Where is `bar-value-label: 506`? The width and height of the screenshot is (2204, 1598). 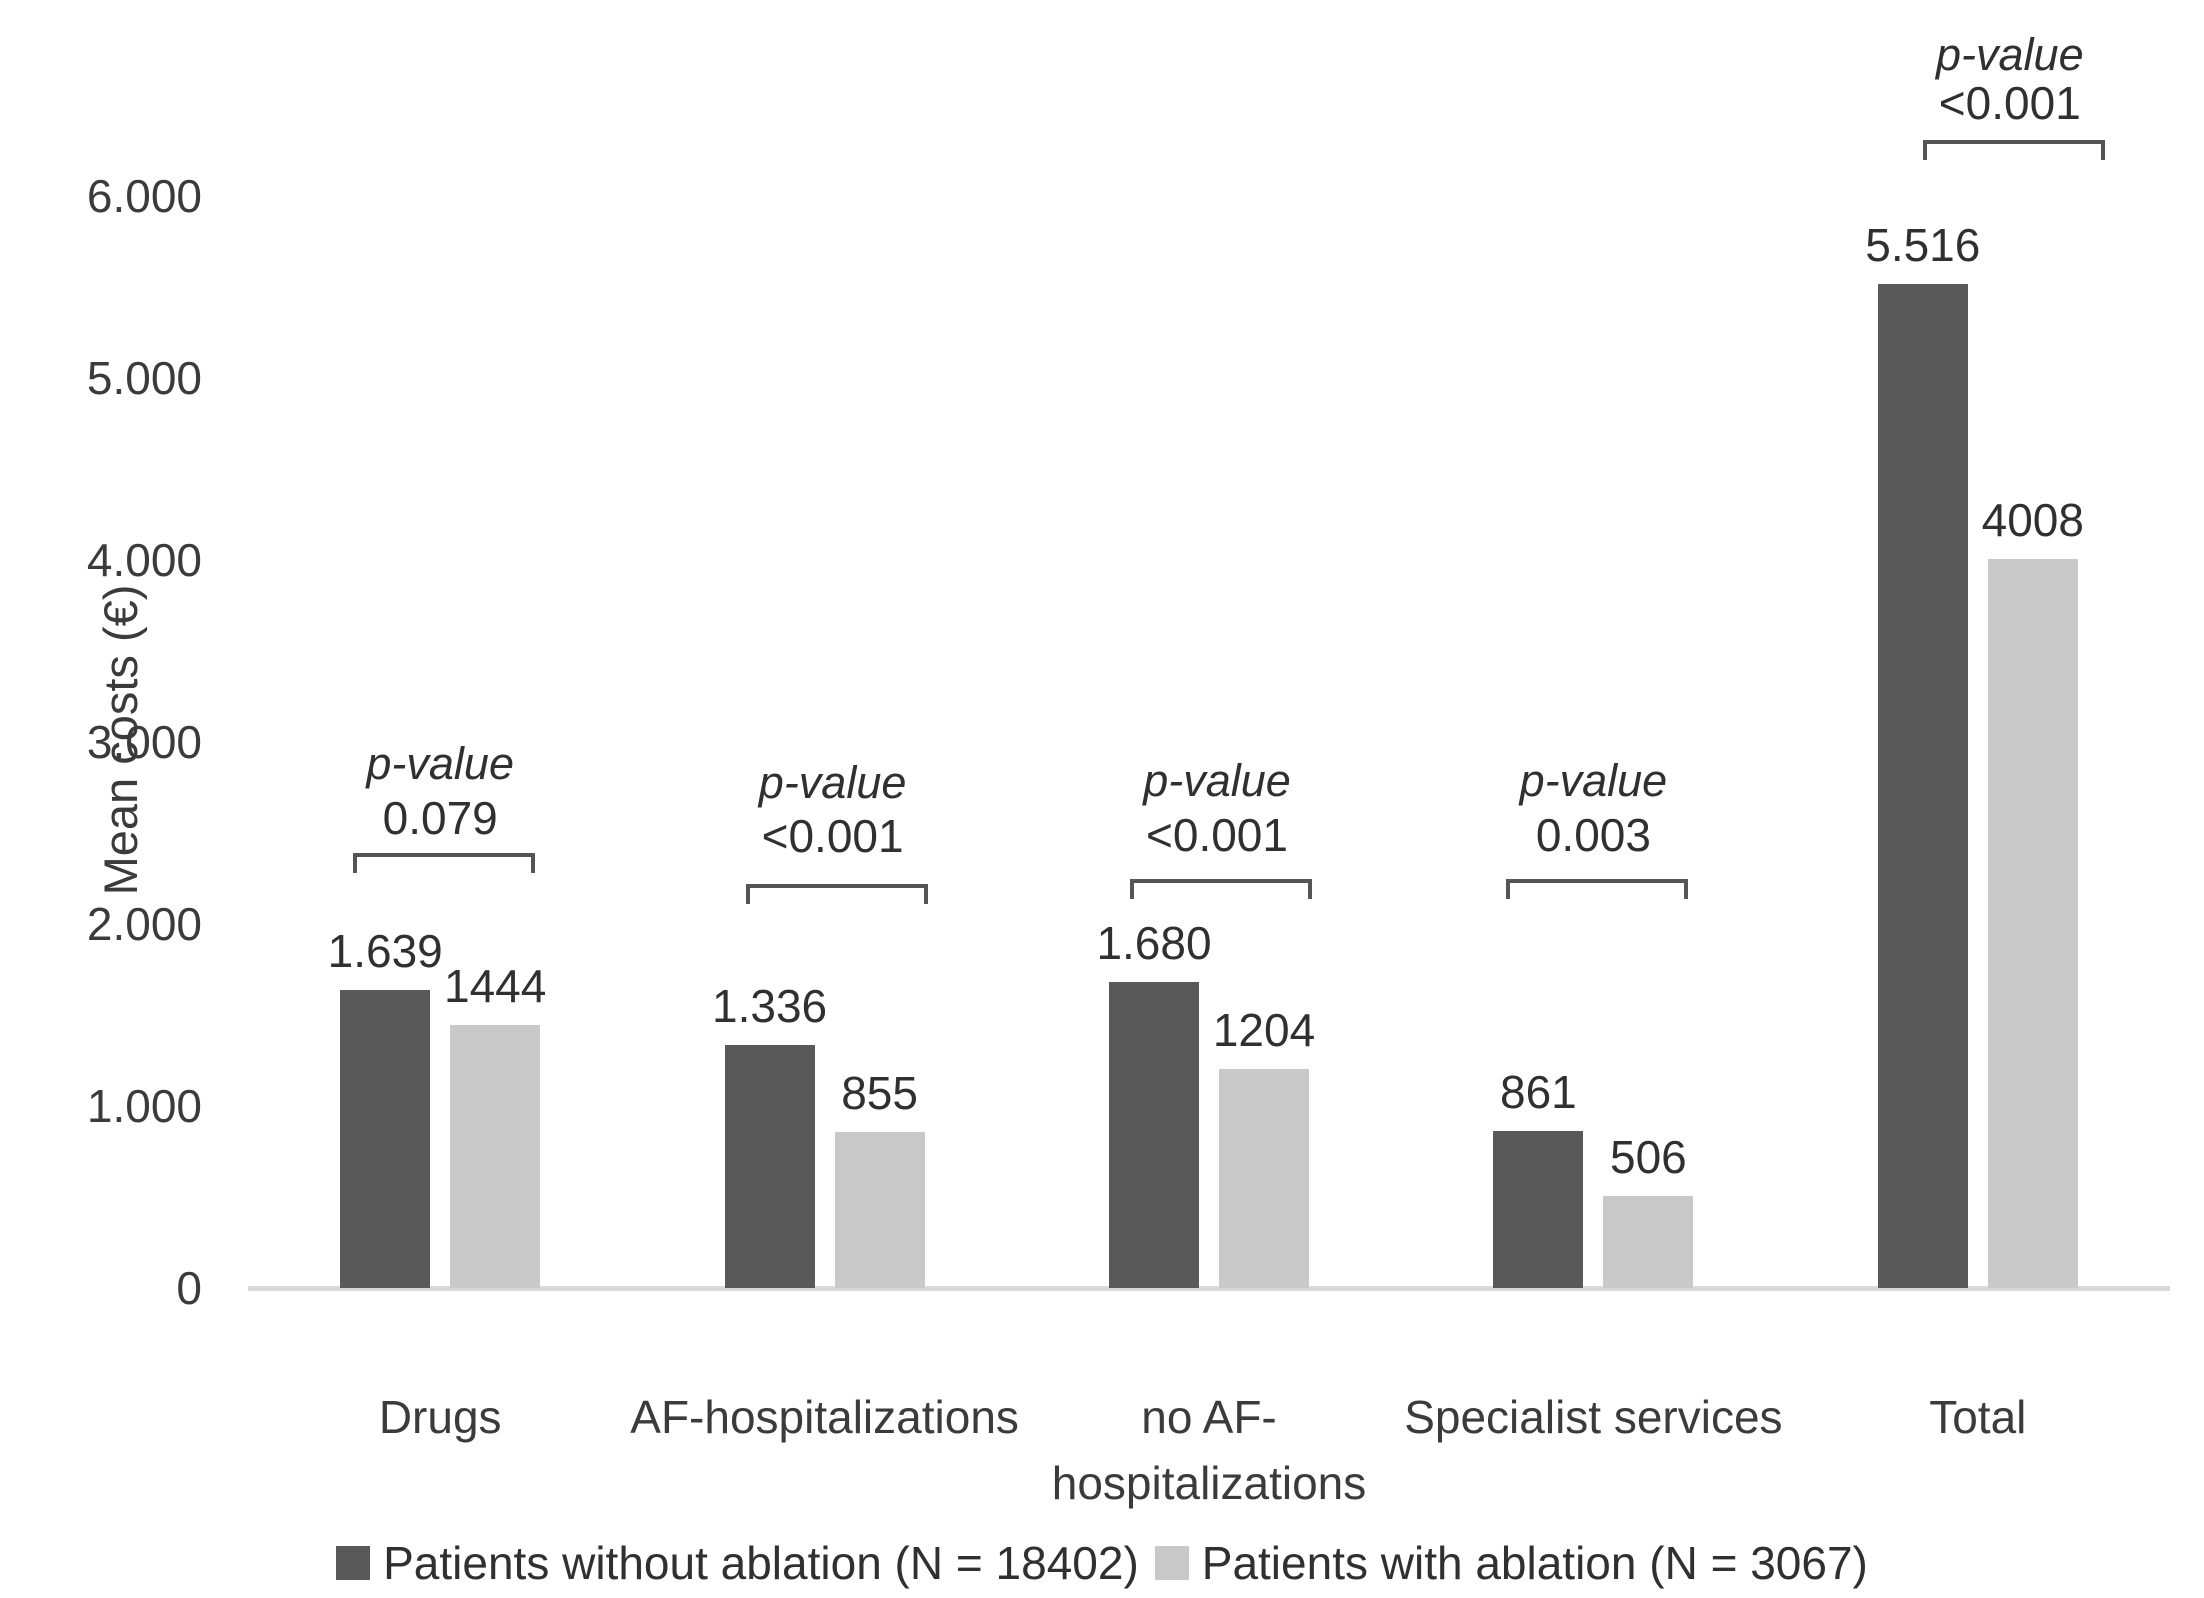 bar-value-label: 506 is located at coordinates (1648, 1156).